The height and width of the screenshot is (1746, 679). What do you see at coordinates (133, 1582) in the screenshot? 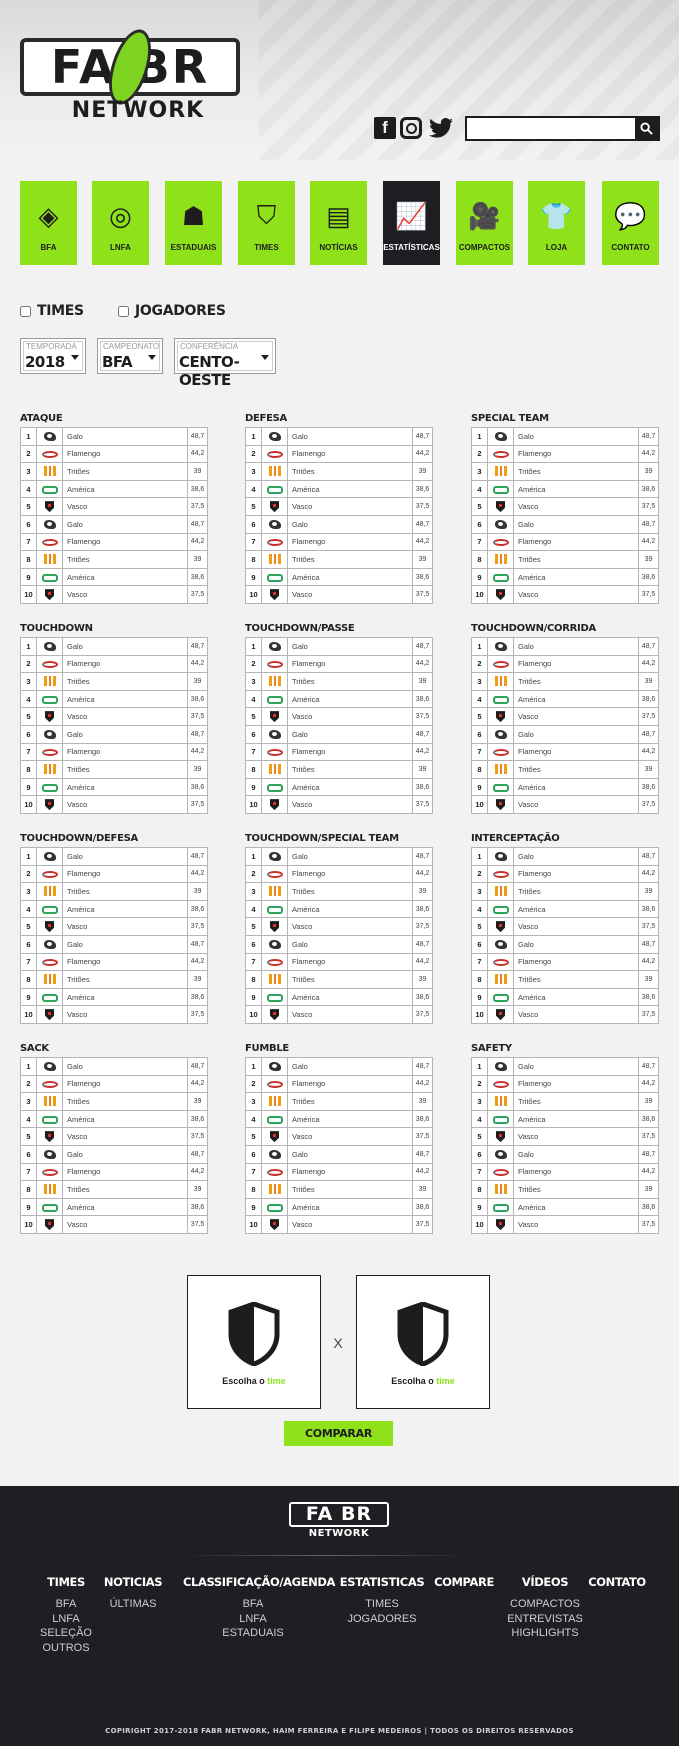
I see `footer-column-title: NOTICIAS` at bounding box center [133, 1582].